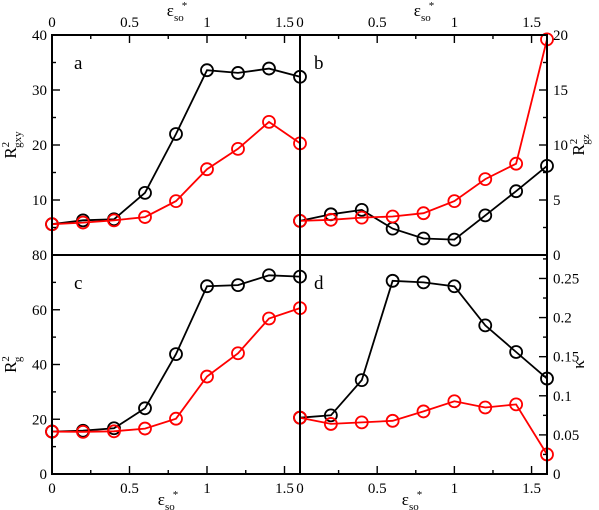 Image resolution: width=599 pixels, height=510 pixels. What do you see at coordinates (562, 319) in the screenshot?
I see `panel-d-y-tick-label: 0.2` at bounding box center [562, 319].